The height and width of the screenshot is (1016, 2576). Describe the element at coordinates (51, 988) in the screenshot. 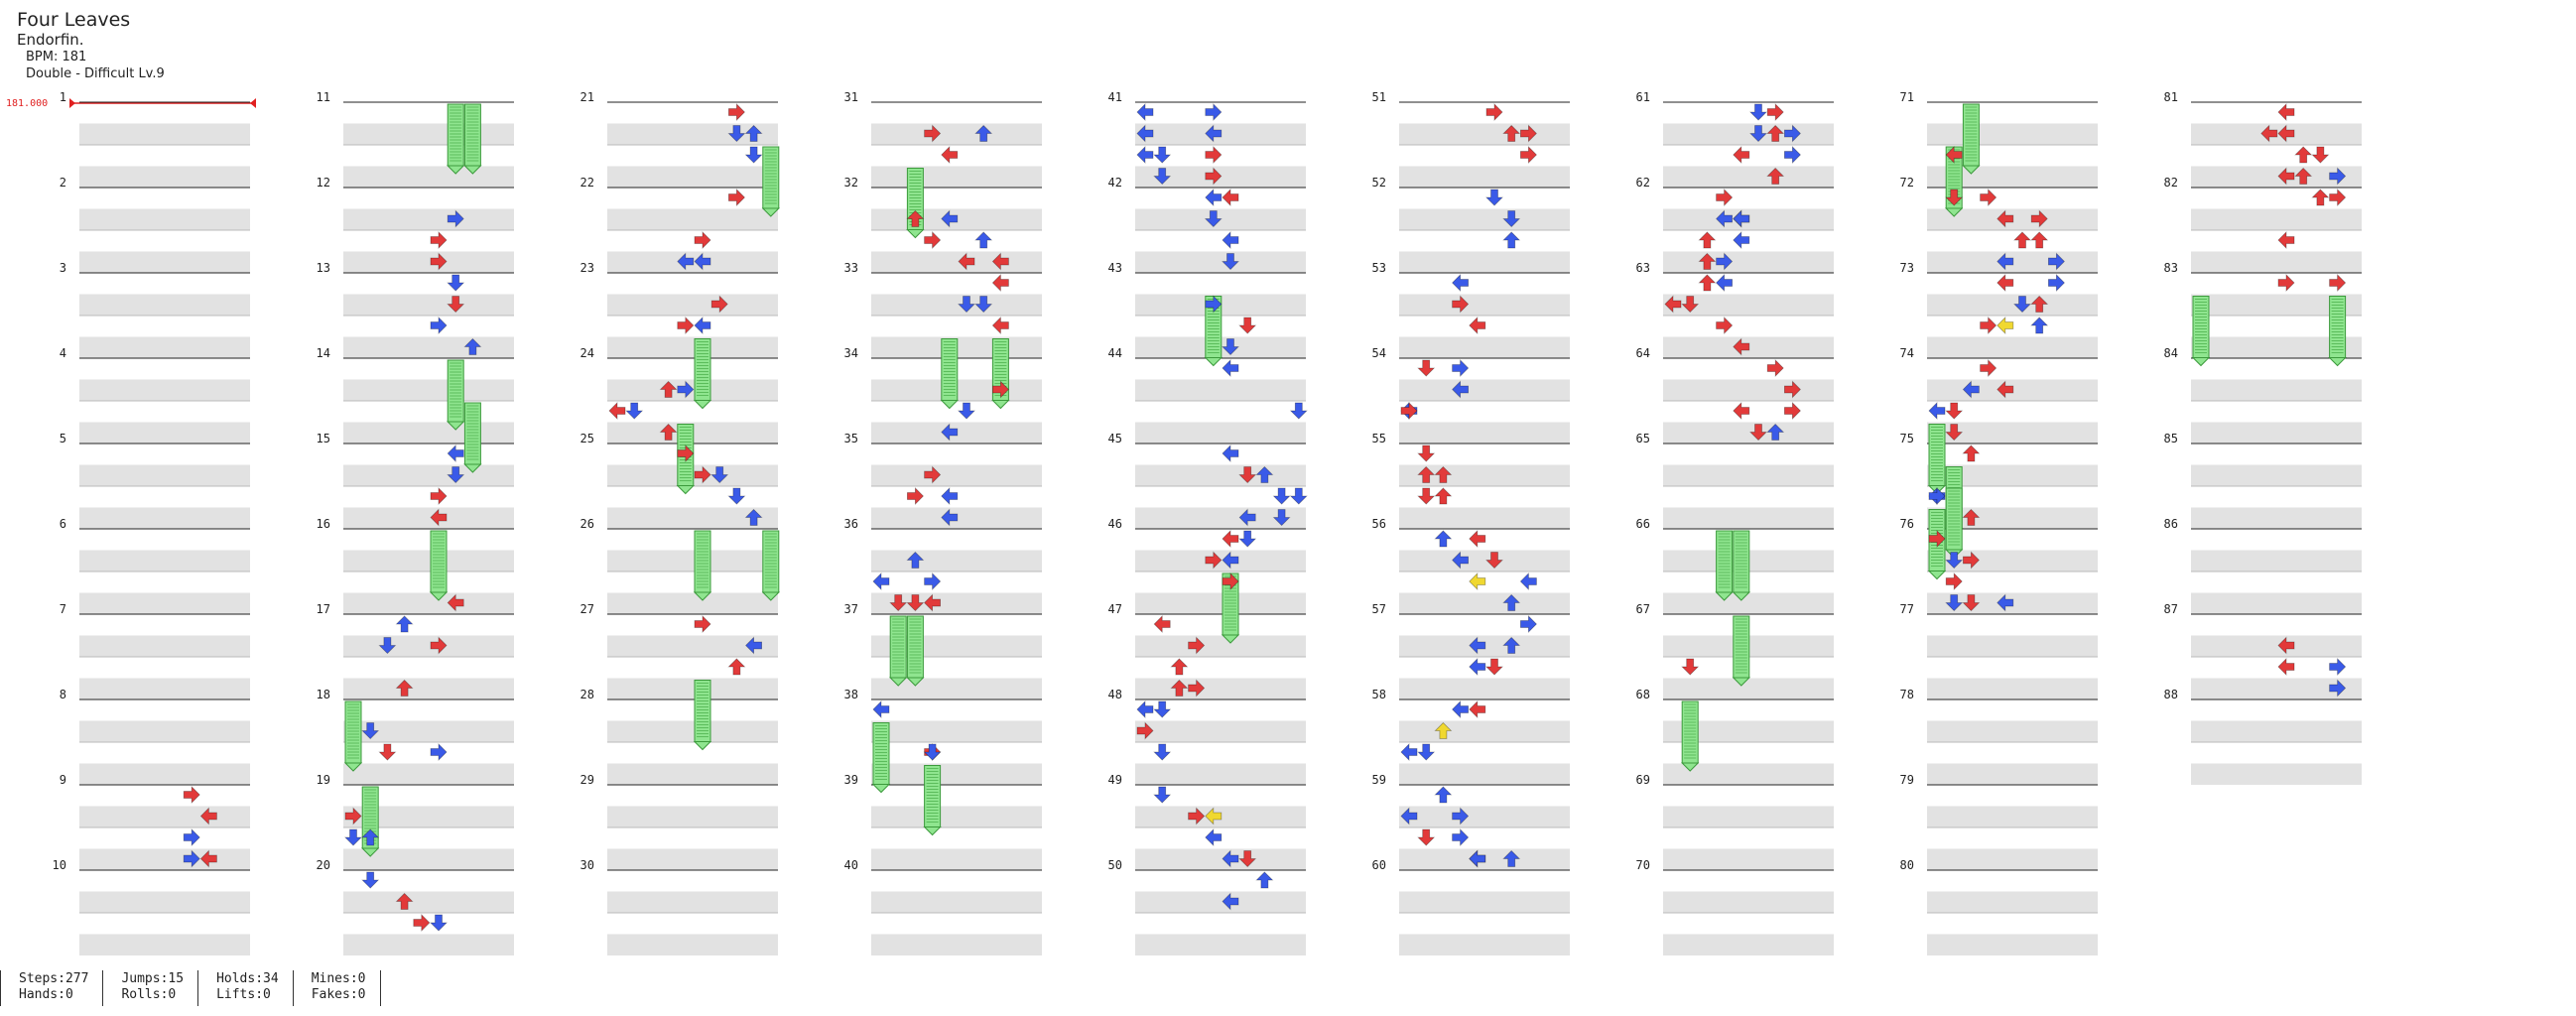

I see `stat-group-steps: Steps:277 Hands:0` at that location.